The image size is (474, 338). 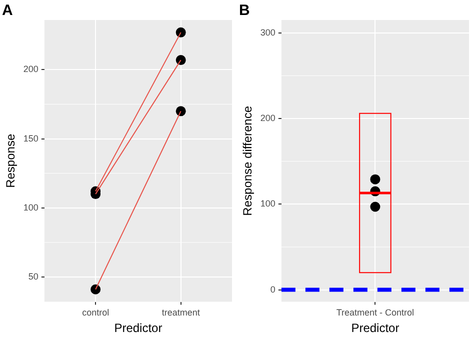 What do you see at coordinates (7, 11) in the screenshot?
I see `chart-title: A` at bounding box center [7, 11].